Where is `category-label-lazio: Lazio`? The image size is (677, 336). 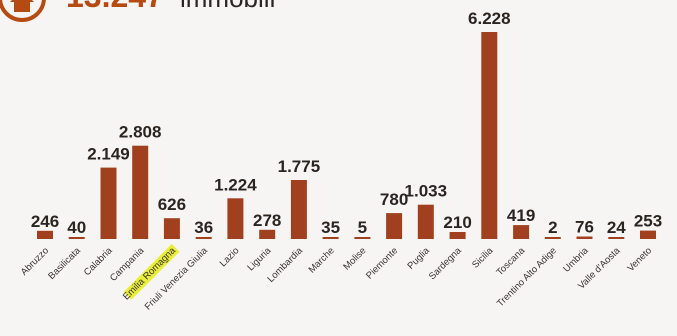
category-label-lazio: Lazio is located at coordinates (230, 257).